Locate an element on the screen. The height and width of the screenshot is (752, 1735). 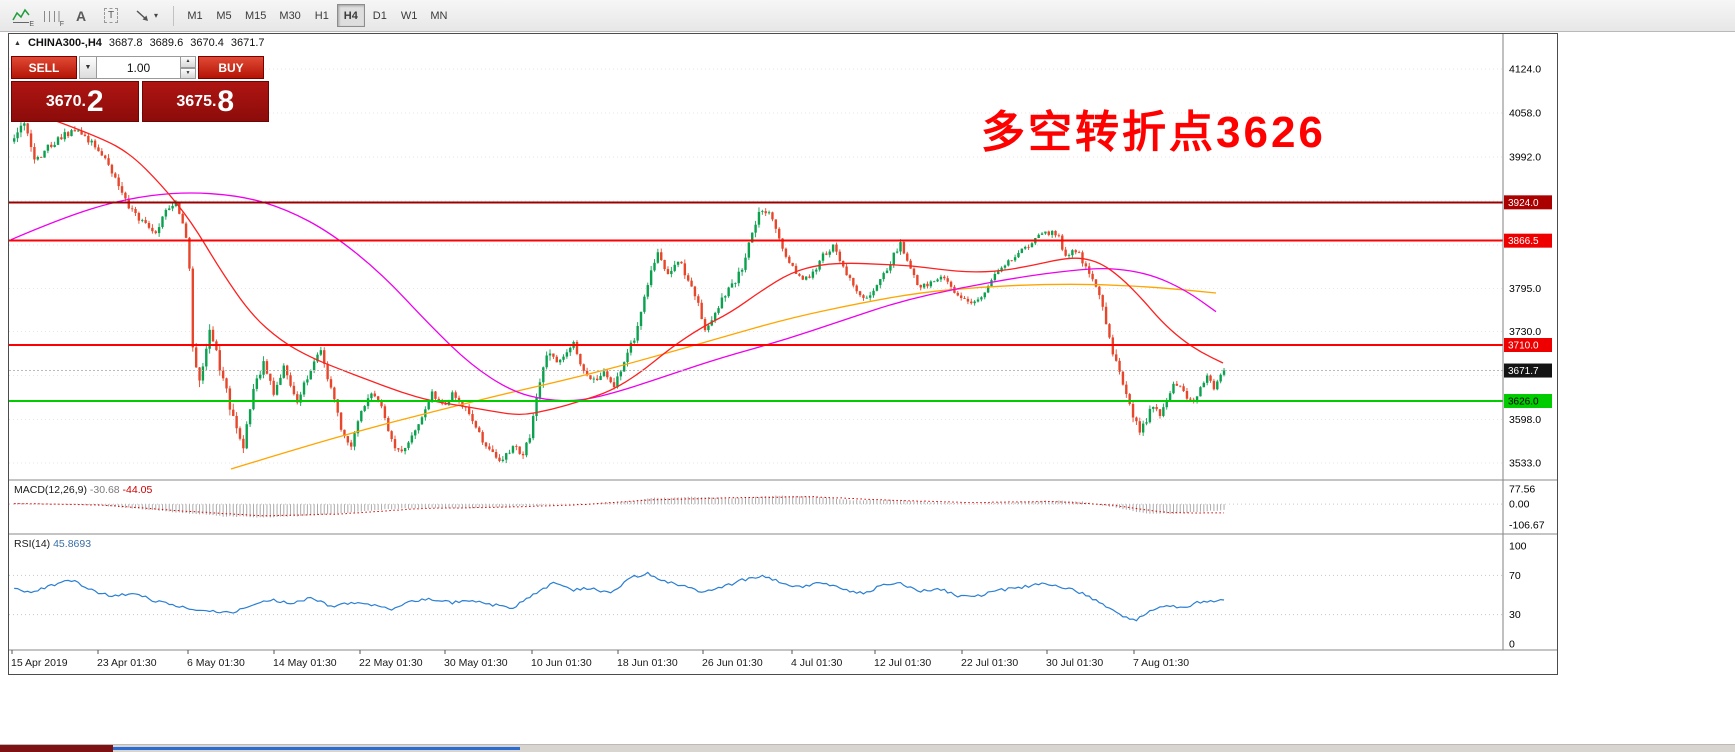
timeframe-toolbar: M1 M5 M15 M30 H1 H4 D1 W1 MN is located at coordinates (317, 15).